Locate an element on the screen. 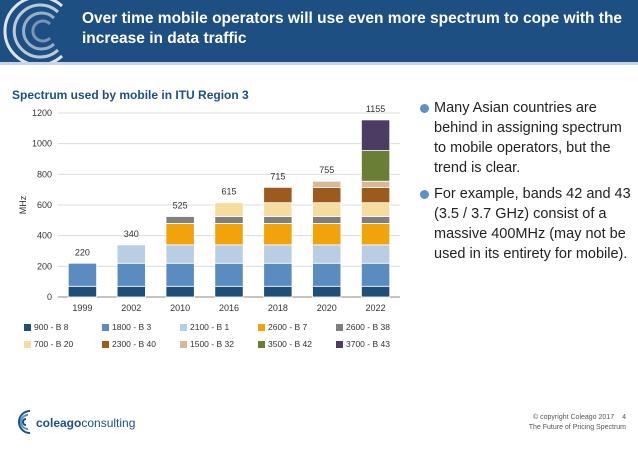  copyright-text: © copyright Coleago 2017 is located at coordinates (574, 417).